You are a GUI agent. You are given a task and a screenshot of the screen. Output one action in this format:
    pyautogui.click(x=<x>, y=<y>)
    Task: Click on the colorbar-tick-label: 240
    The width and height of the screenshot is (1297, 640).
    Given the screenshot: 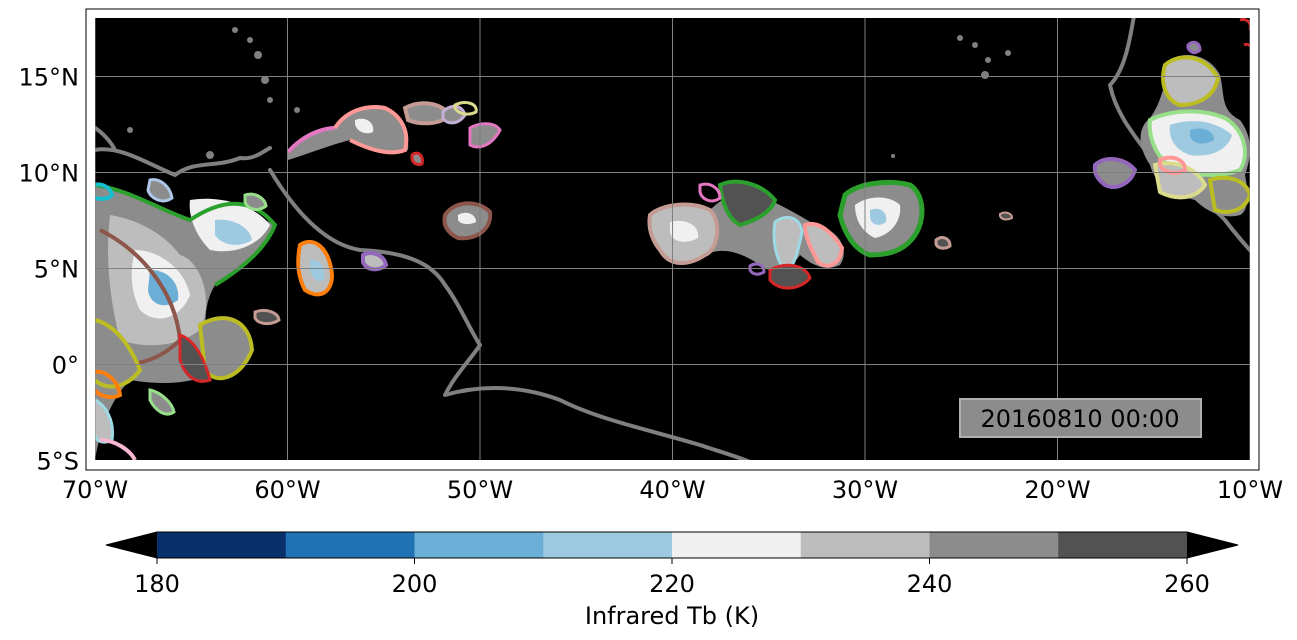 What is the action you would take?
    pyautogui.click(x=930, y=584)
    